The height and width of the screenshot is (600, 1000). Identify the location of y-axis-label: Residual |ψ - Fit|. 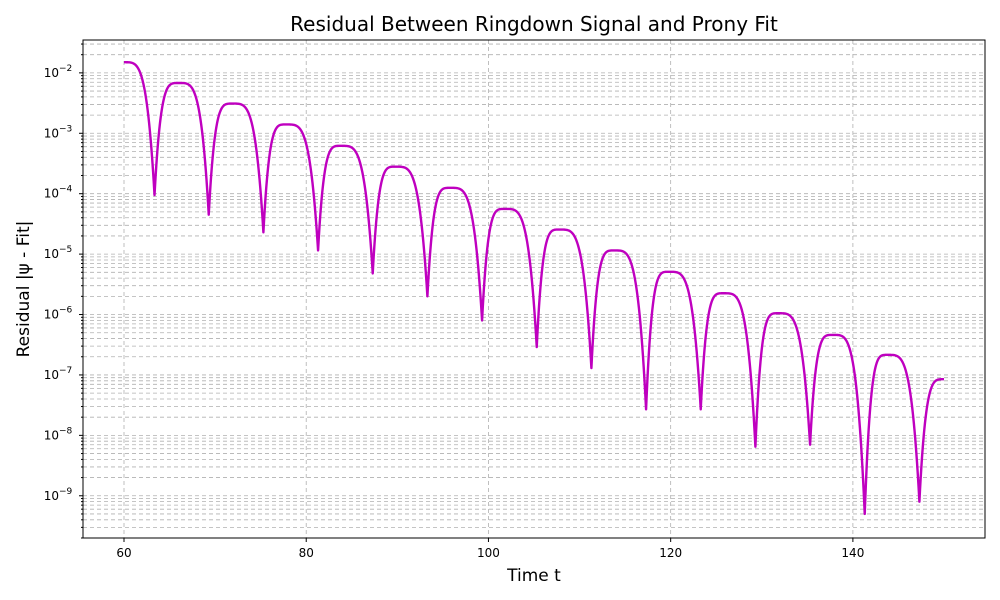
(24, 289).